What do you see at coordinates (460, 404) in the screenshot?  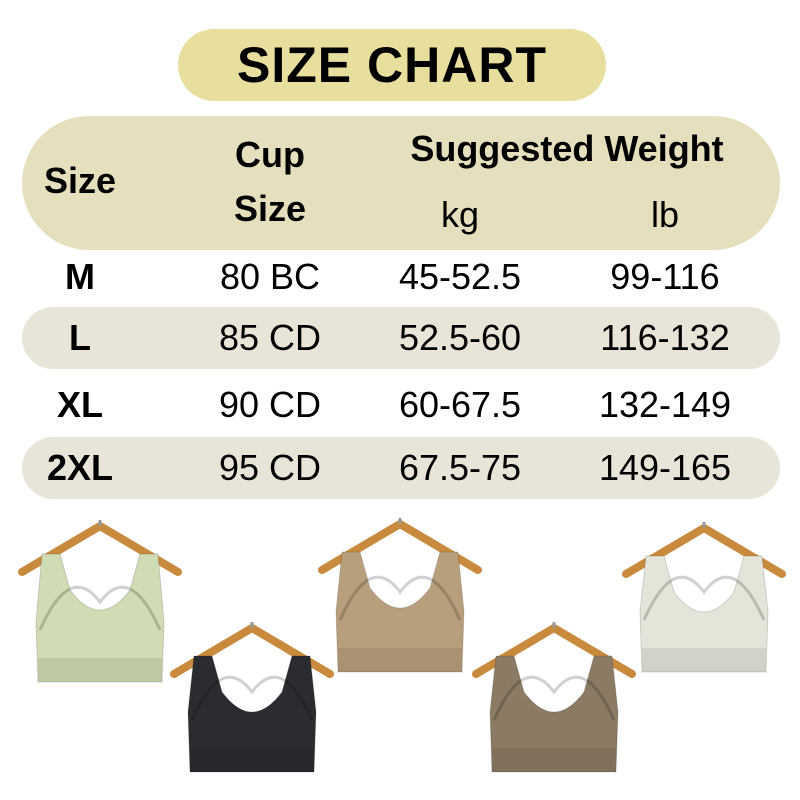 I see `cell-kg: 60-67.5` at bounding box center [460, 404].